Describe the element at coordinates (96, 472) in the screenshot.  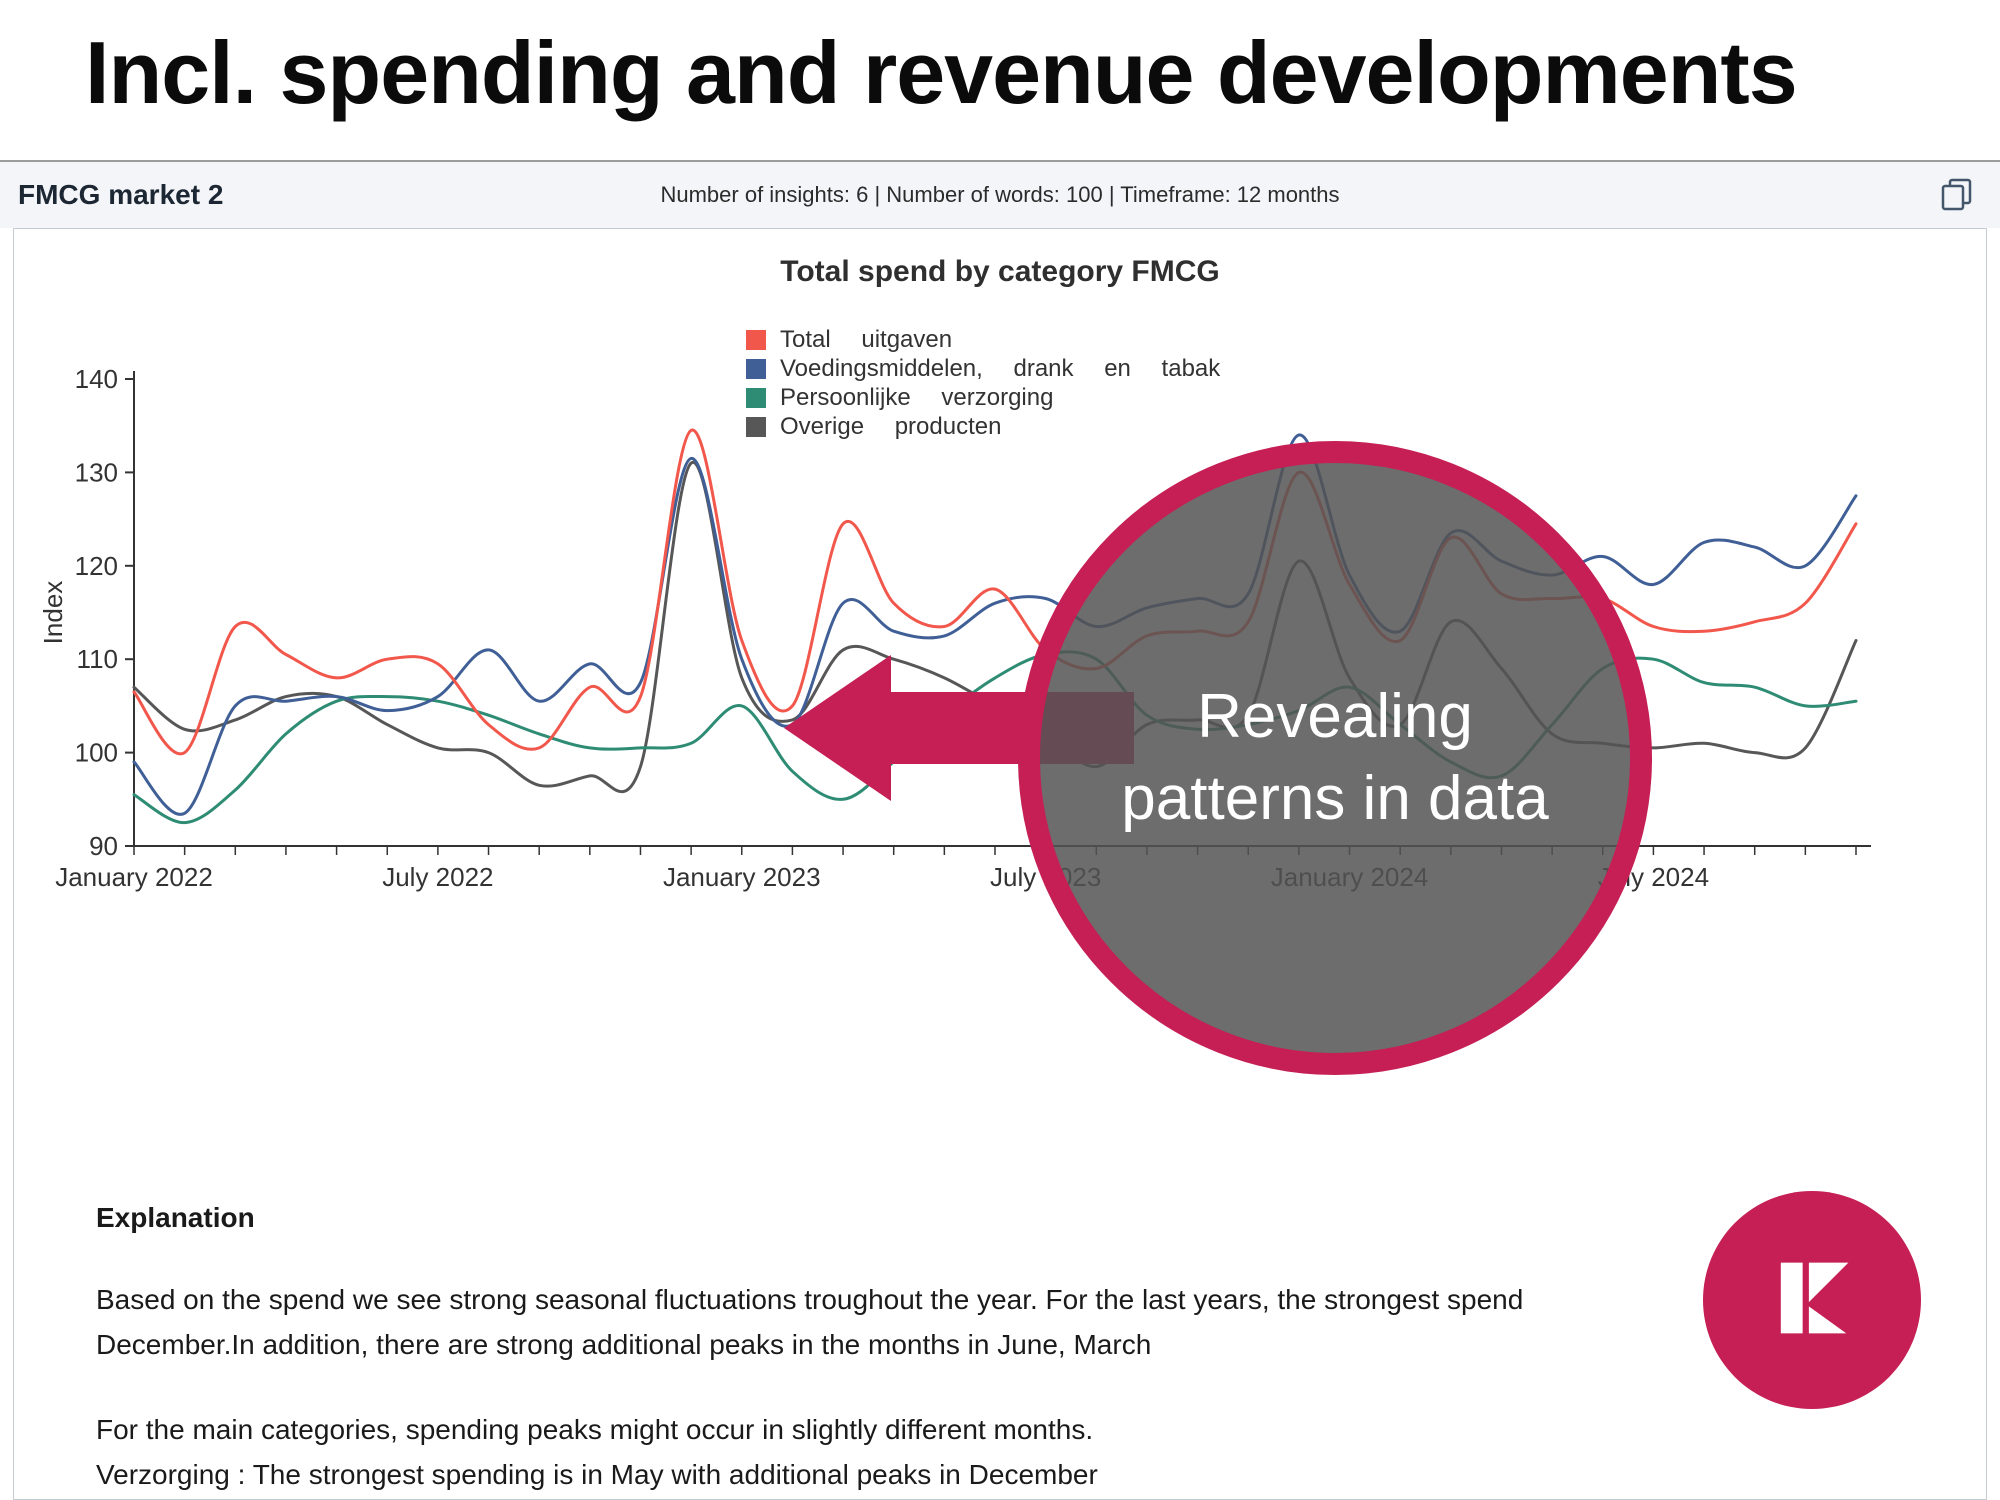
I see `svg-text: 130` at that location.